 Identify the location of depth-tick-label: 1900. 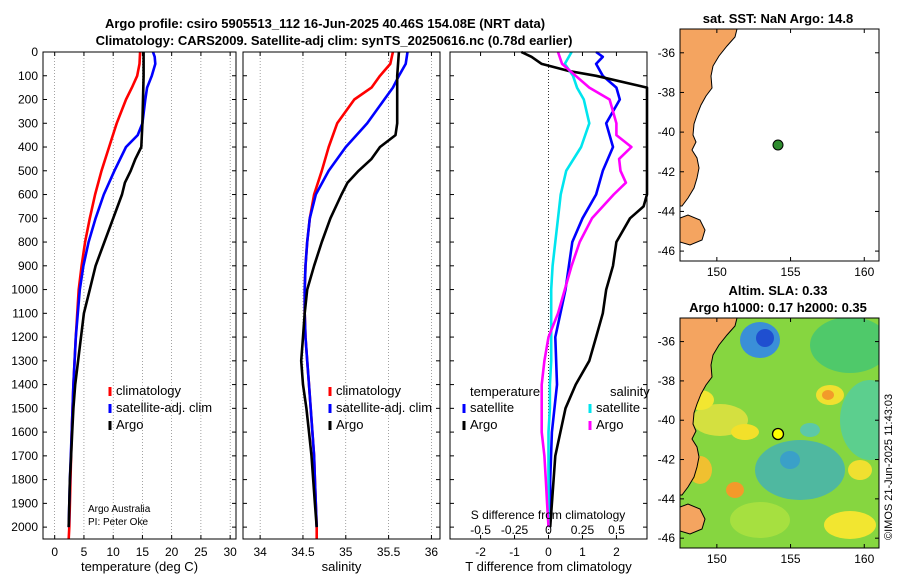
(24, 503).